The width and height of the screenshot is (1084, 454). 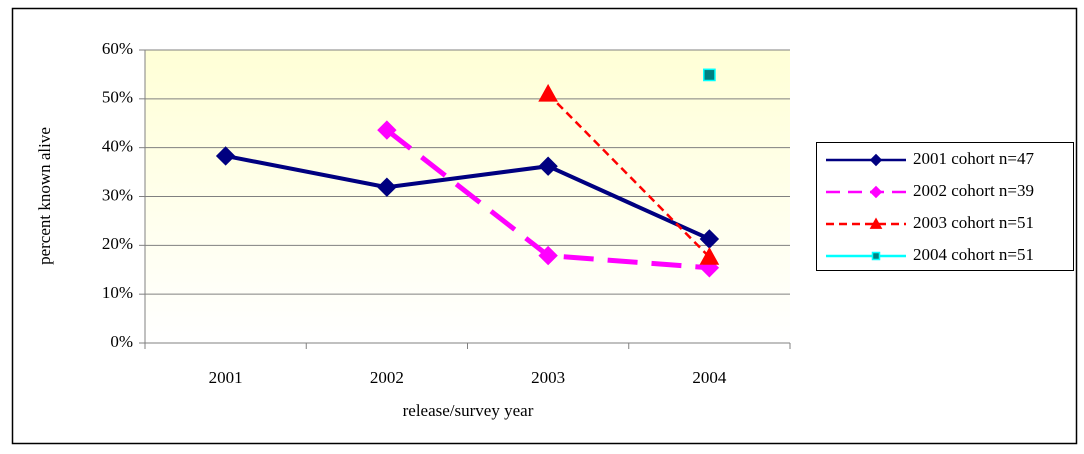 I want to click on y-tick-label: 0%, so click(x=121, y=341).